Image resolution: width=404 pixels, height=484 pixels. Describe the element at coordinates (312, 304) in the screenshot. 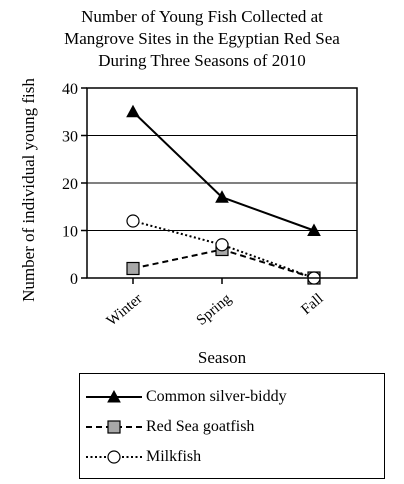

I see `x-tick-label: Fall` at that location.